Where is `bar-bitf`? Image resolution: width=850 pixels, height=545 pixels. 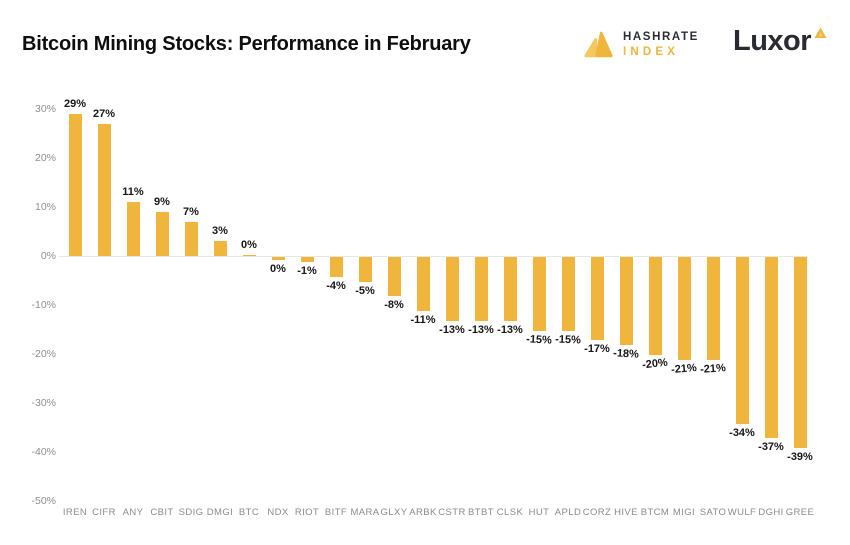
bar-bitf is located at coordinates (336, 267).